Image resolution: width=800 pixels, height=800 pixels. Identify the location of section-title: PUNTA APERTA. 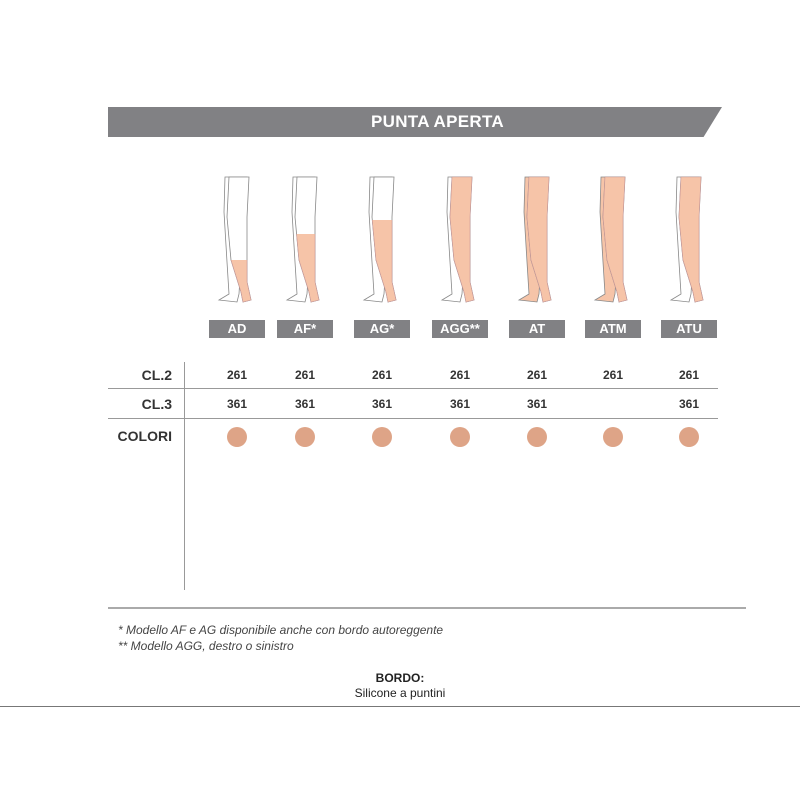
(437, 121).